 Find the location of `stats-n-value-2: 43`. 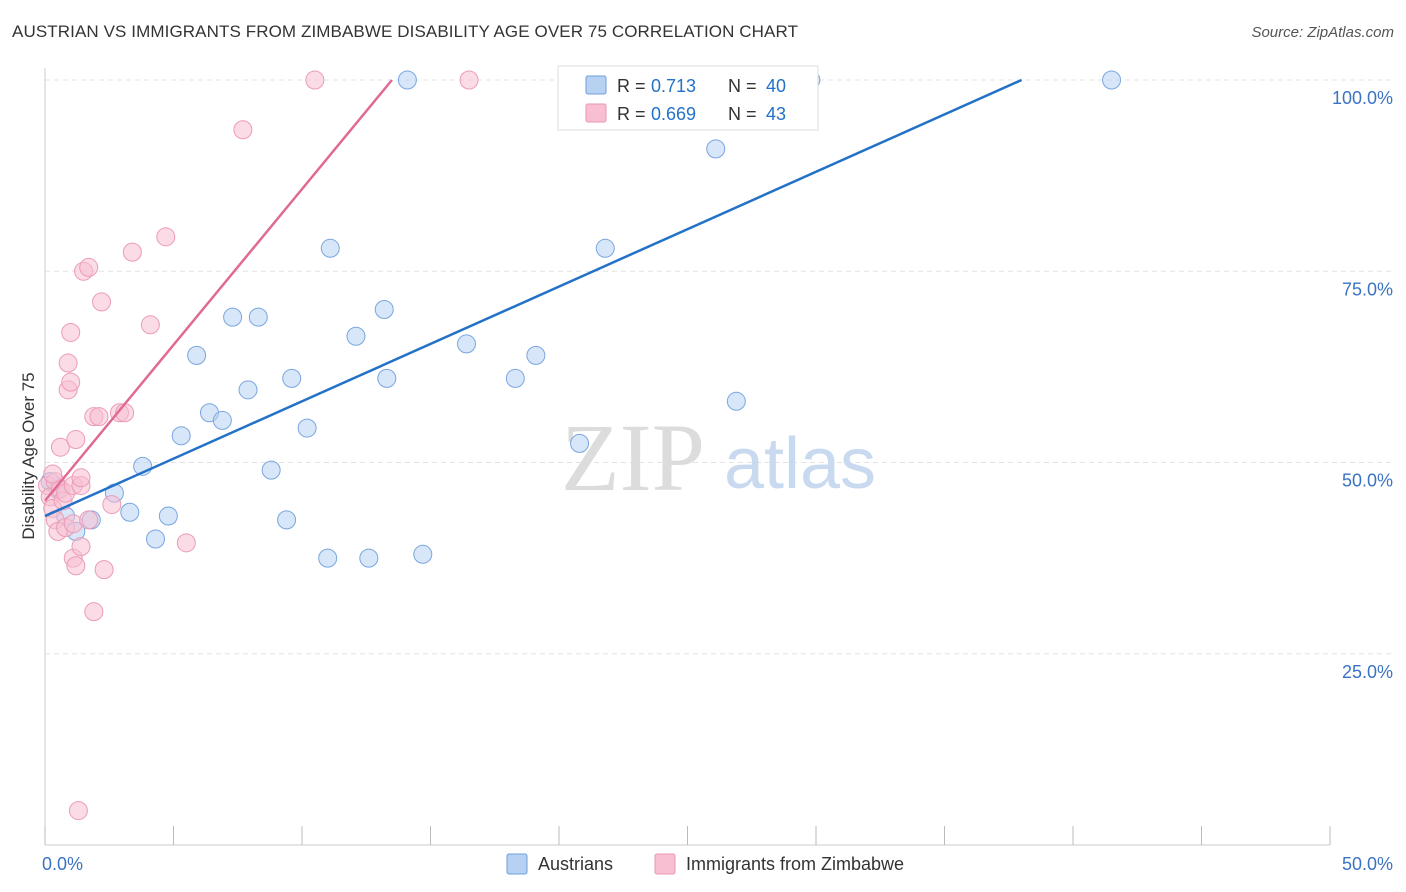

stats-n-value-2: 43 is located at coordinates (776, 114).